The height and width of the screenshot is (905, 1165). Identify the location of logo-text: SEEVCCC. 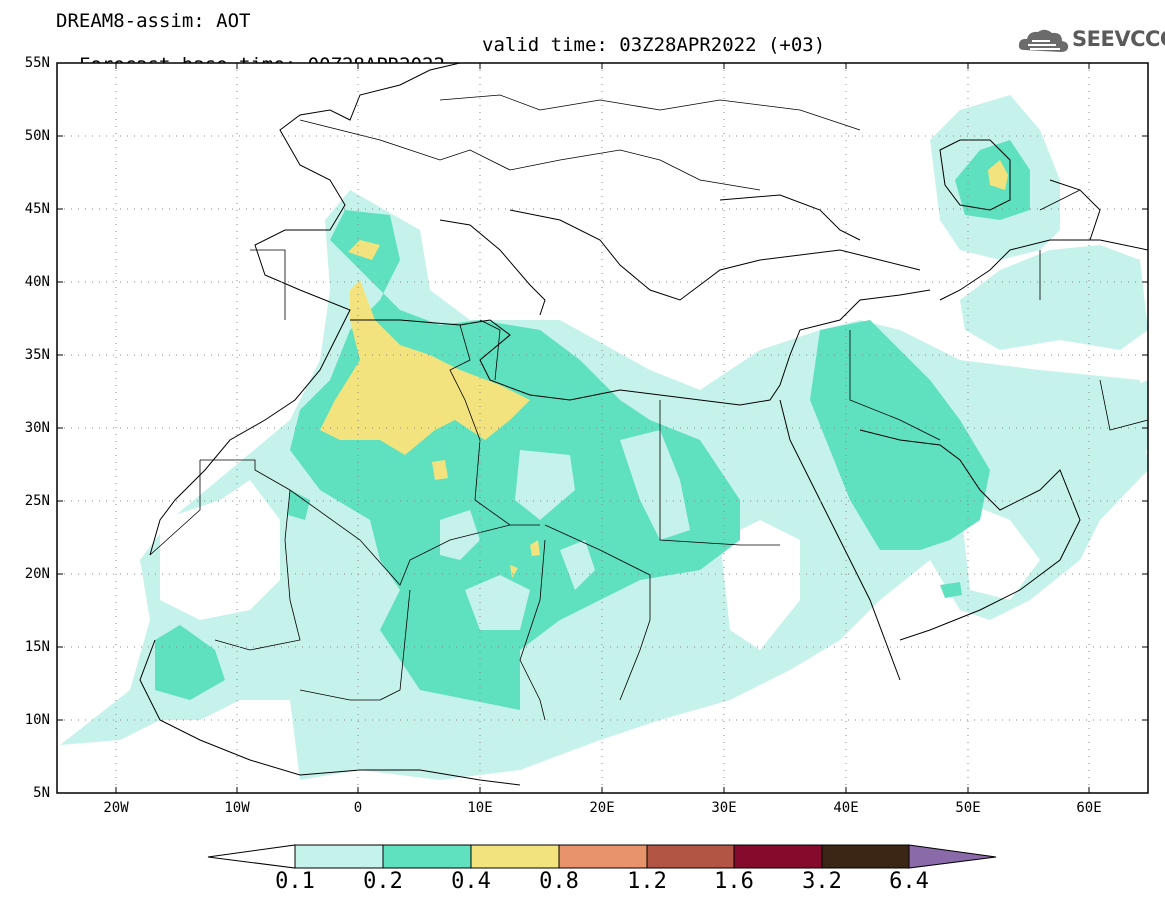
(1118, 39).